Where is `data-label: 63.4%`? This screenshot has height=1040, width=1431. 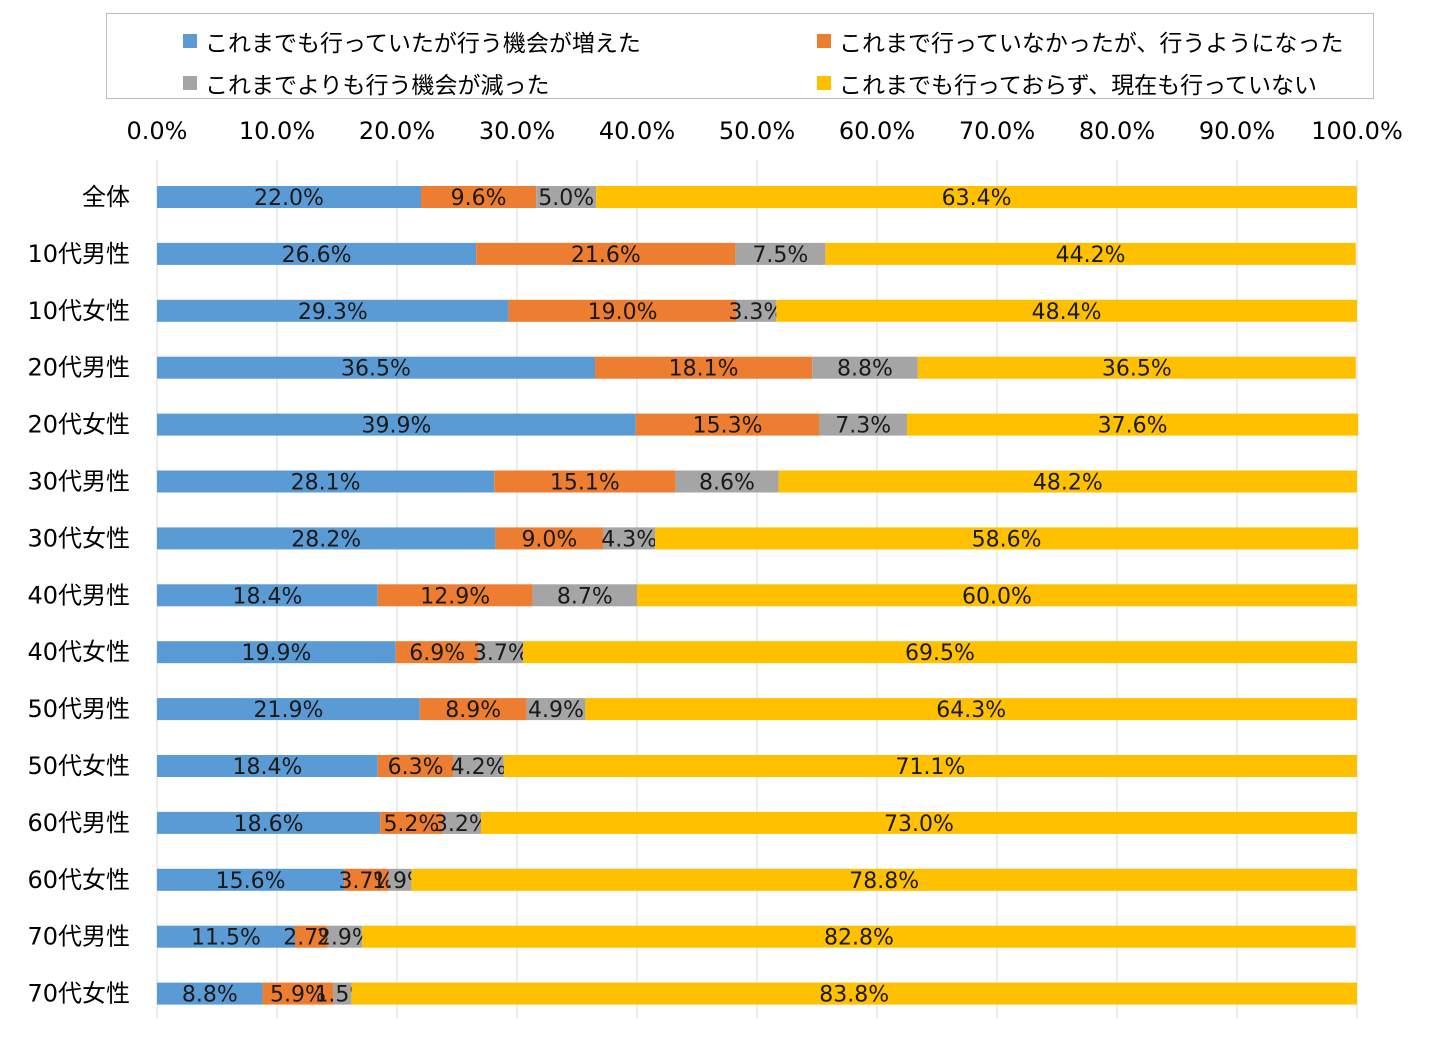 data-label: 63.4% is located at coordinates (977, 198).